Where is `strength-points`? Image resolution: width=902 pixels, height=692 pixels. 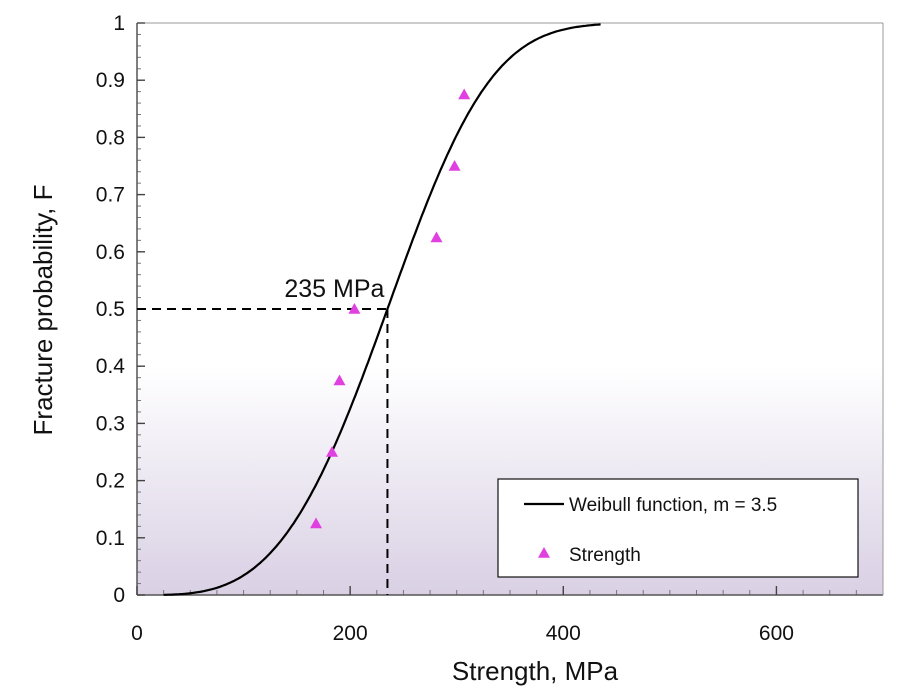
strength-points is located at coordinates (390, 308).